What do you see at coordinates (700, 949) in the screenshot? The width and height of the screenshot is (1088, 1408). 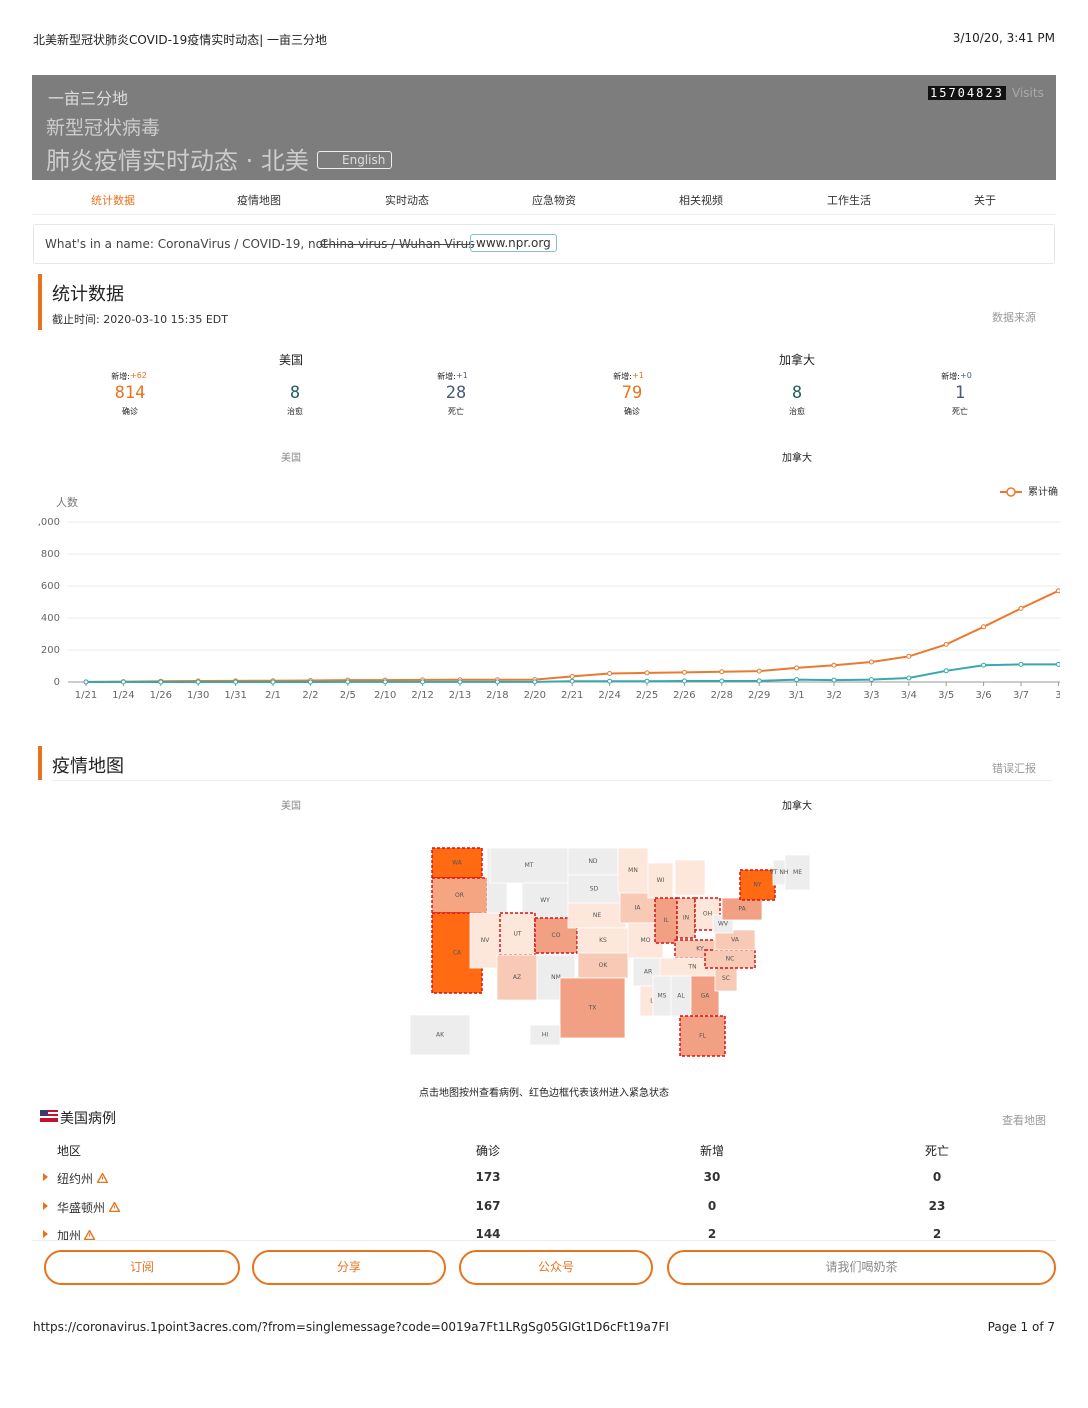 I see `state-label: KY` at bounding box center [700, 949].